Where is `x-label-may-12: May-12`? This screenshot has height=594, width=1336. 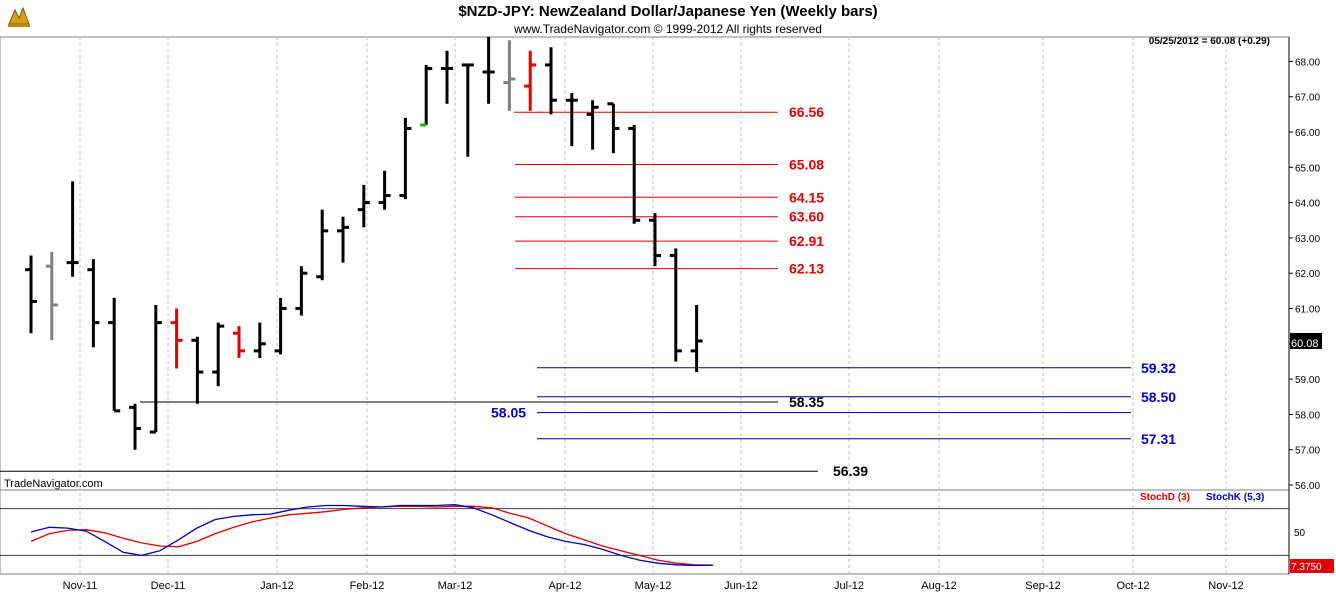
x-label-may-12: May-12 is located at coordinates (653, 586).